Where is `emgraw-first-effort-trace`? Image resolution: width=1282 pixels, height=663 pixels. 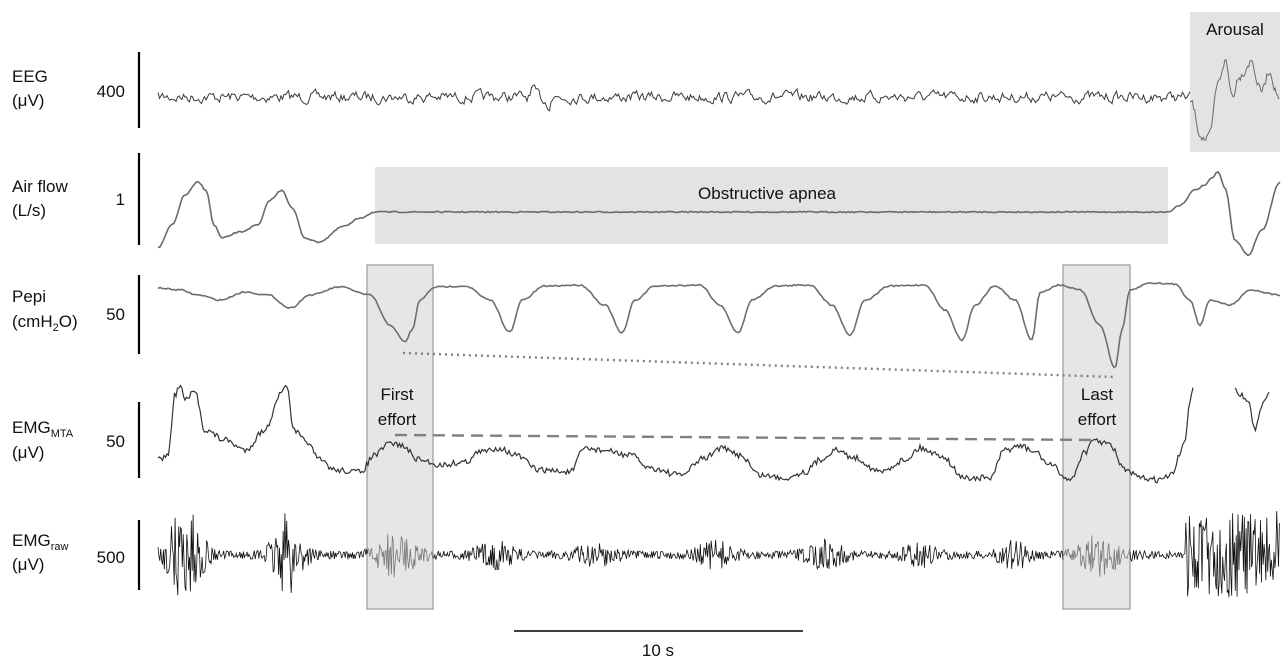 emgraw-first-effort-trace is located at coordinates (400, 555).